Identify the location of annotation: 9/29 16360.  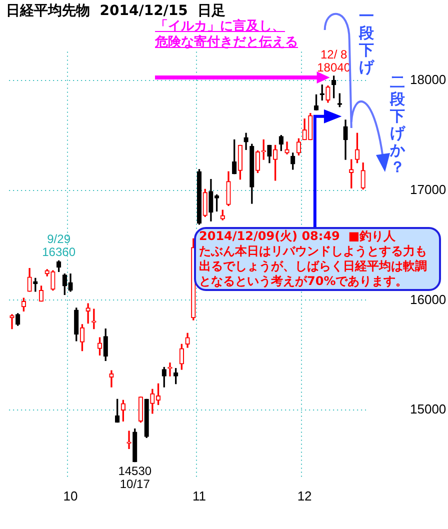
(59, 245).